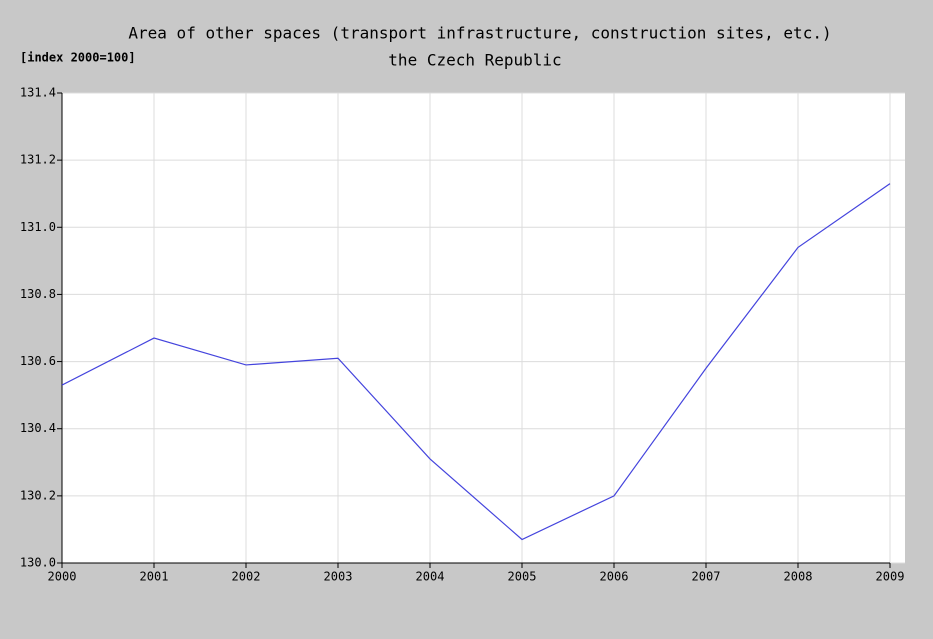  I want to click on x-tick-label: 2005, so click(522, 577).